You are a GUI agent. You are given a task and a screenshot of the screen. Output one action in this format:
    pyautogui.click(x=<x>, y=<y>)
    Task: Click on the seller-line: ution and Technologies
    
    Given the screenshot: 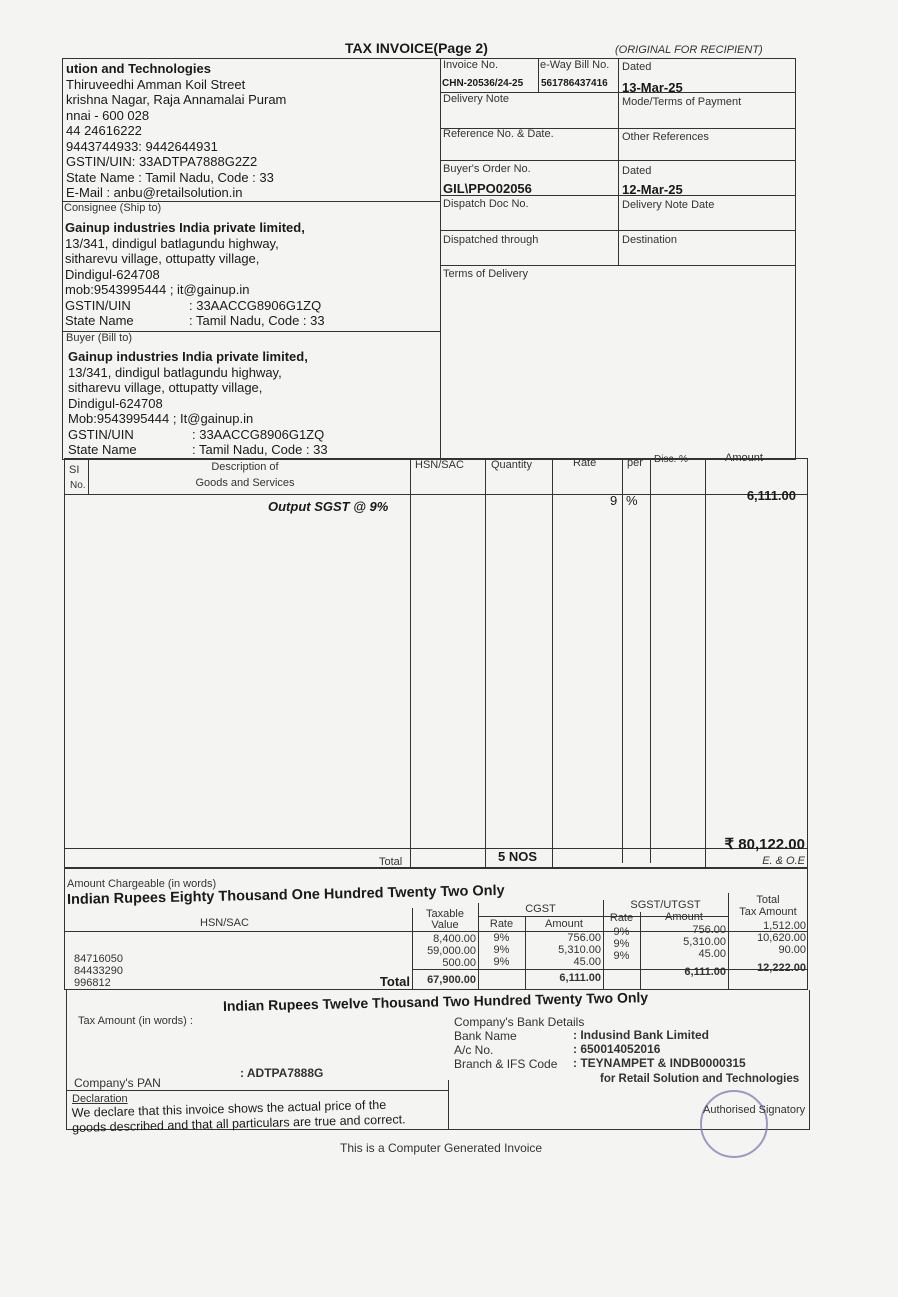 What is the action you would take?
    pyautogui.click(x=138, y=68)
    